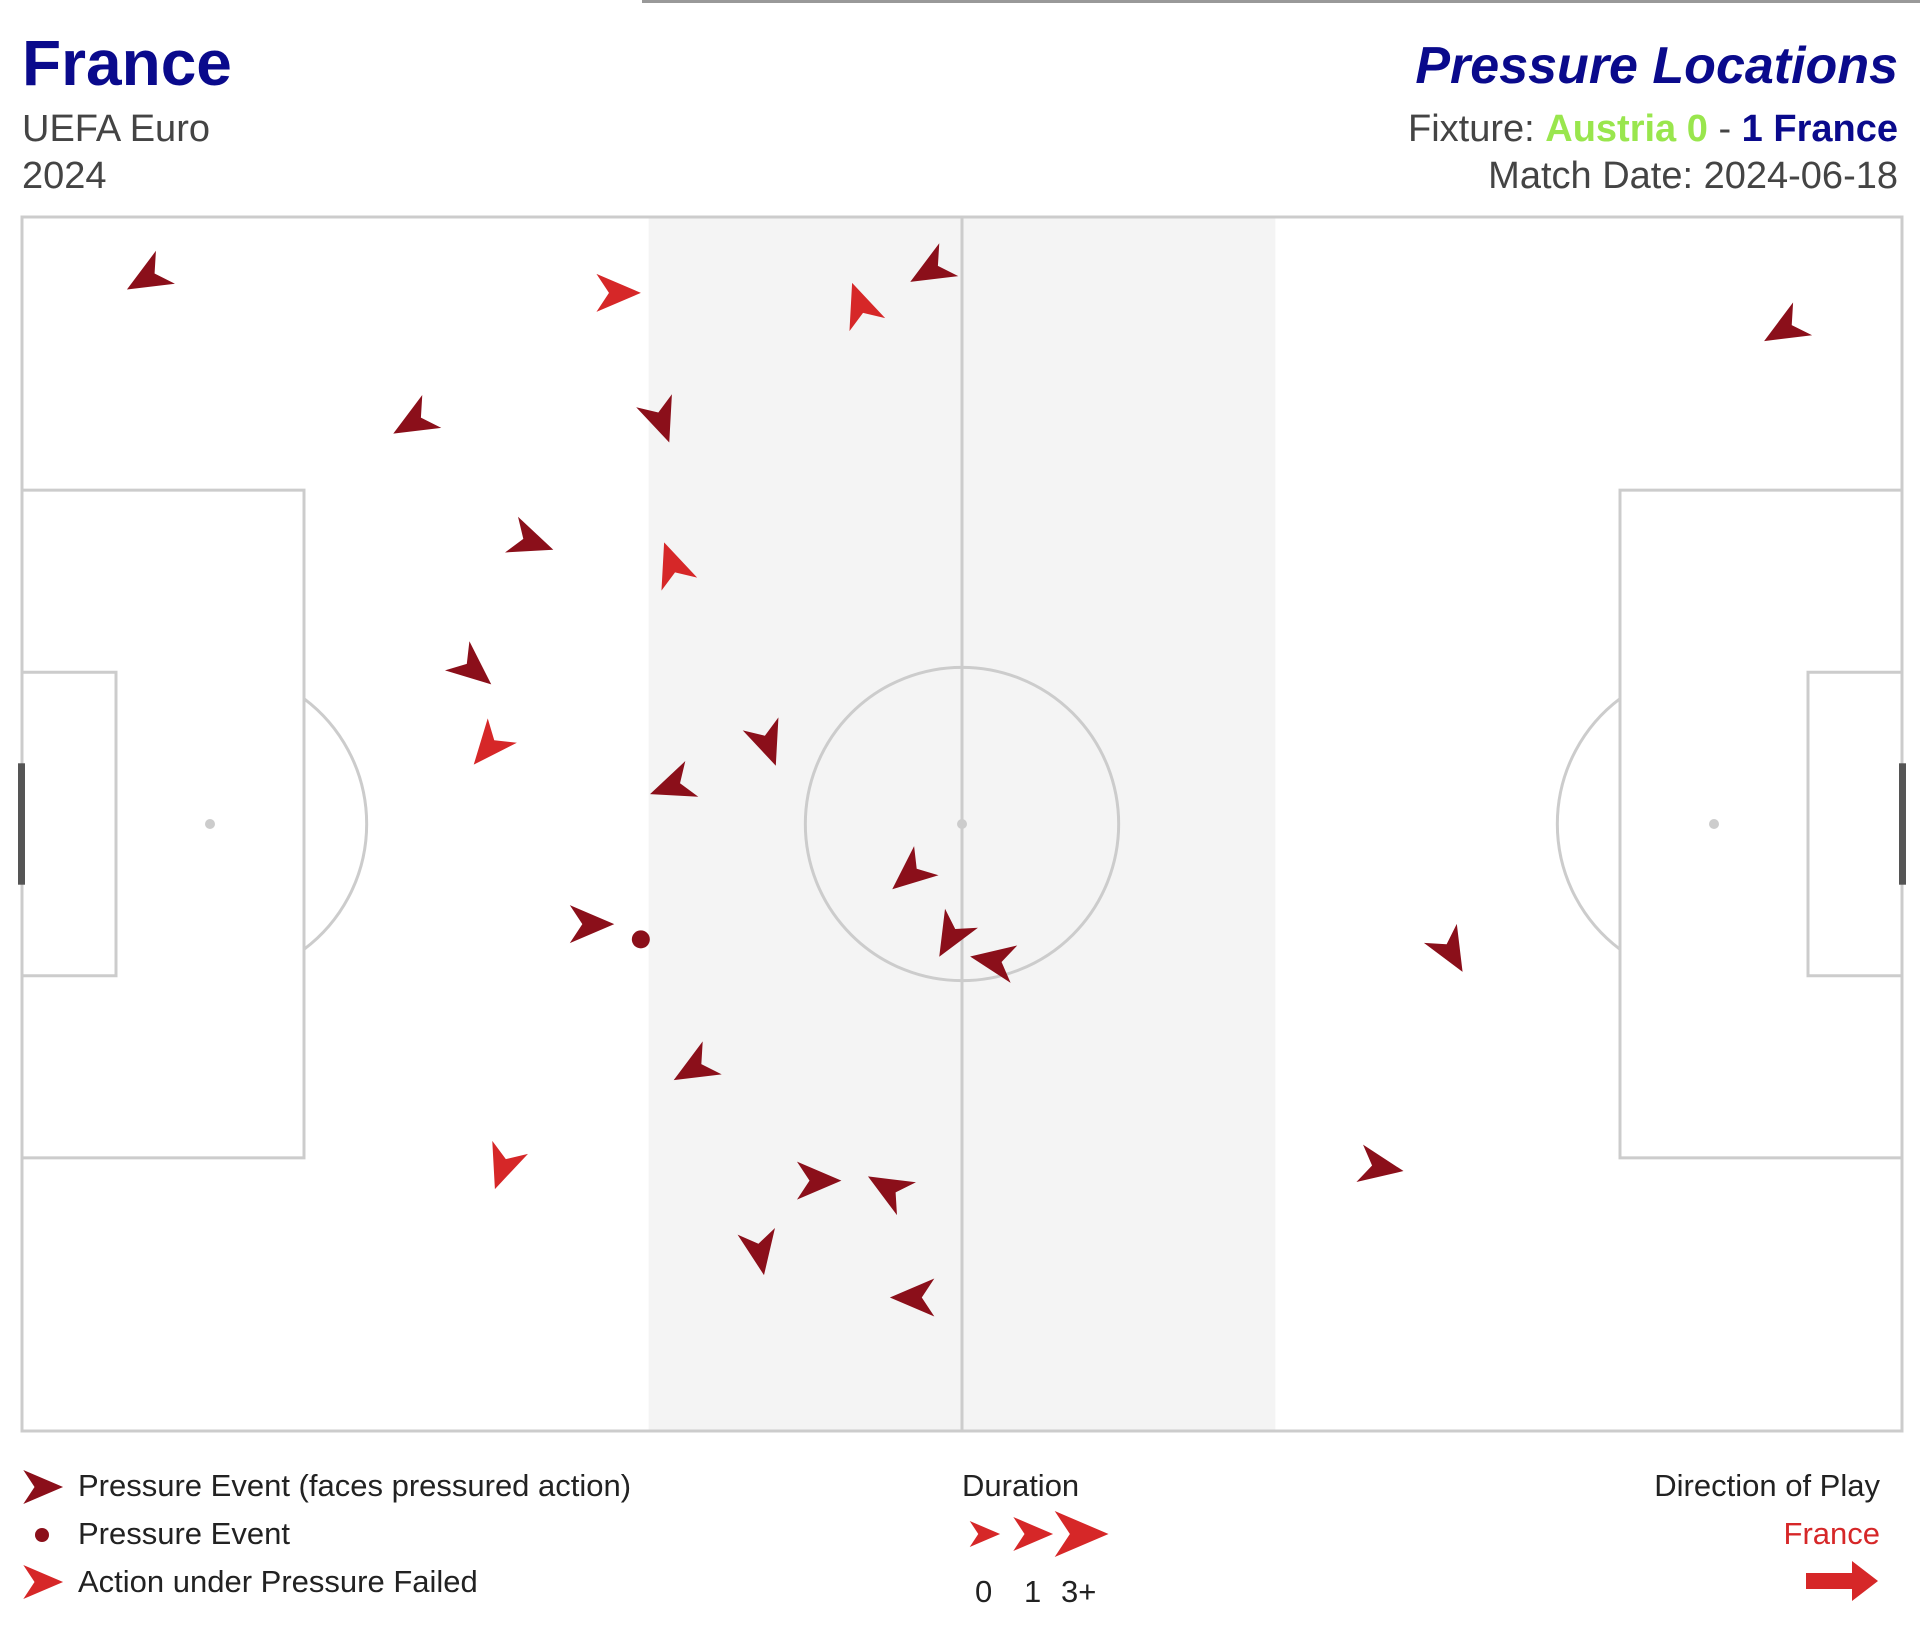 This screenshot has width=1920, height=1645. I want to click on right-goal, so click(1902, 824).